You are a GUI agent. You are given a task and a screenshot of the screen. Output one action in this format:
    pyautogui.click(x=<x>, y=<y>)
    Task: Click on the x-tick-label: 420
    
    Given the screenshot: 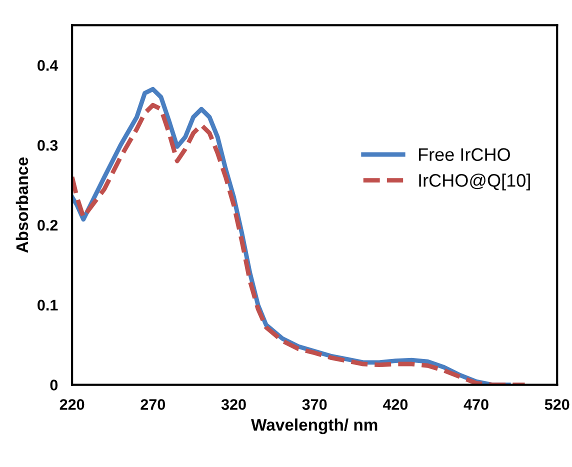 What is the action you would take?
    pyautogui.click(x=395, y=404)
    